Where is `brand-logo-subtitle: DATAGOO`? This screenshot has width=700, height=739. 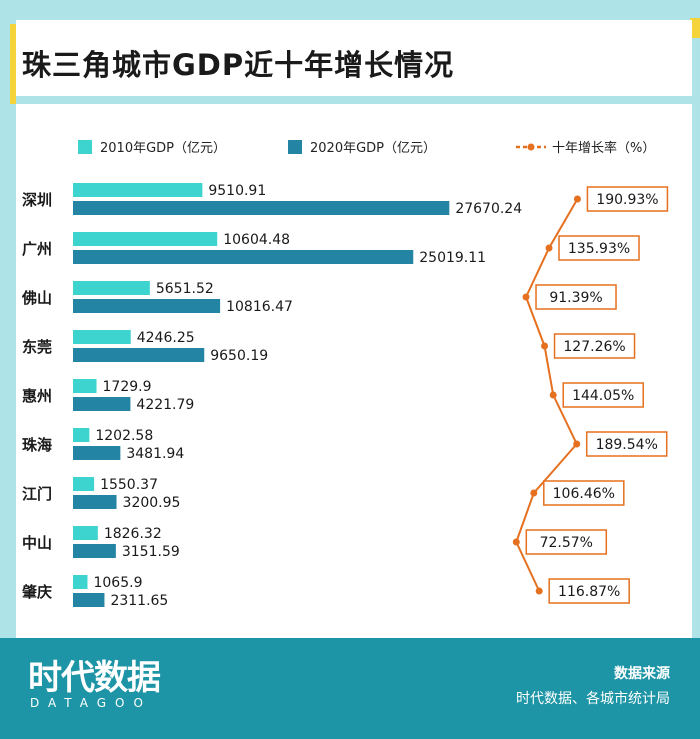
brand-logo-subtitle: DATAGOO is located at coordinates (91, 703).